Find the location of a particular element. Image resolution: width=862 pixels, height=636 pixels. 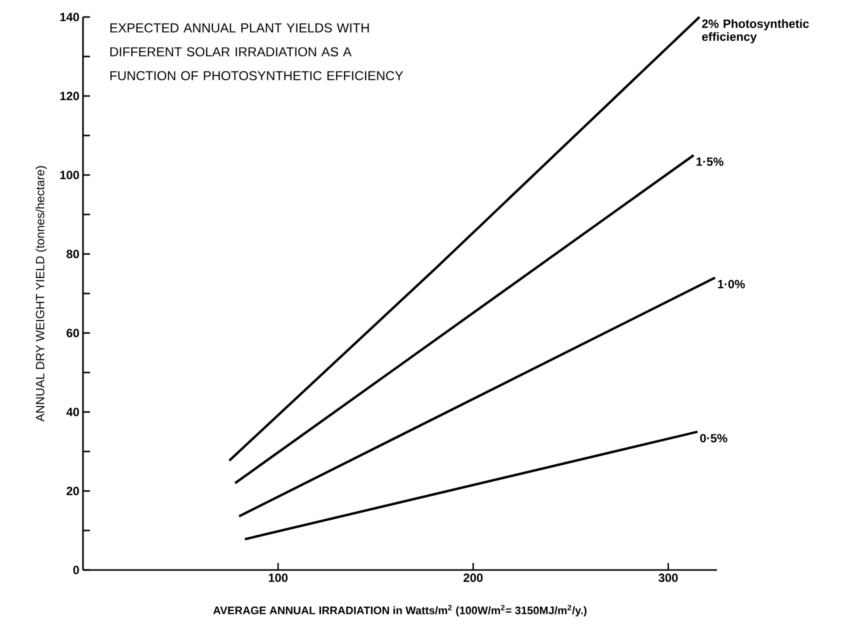

series-label: 1·5% is located at coordinates (710, 161).